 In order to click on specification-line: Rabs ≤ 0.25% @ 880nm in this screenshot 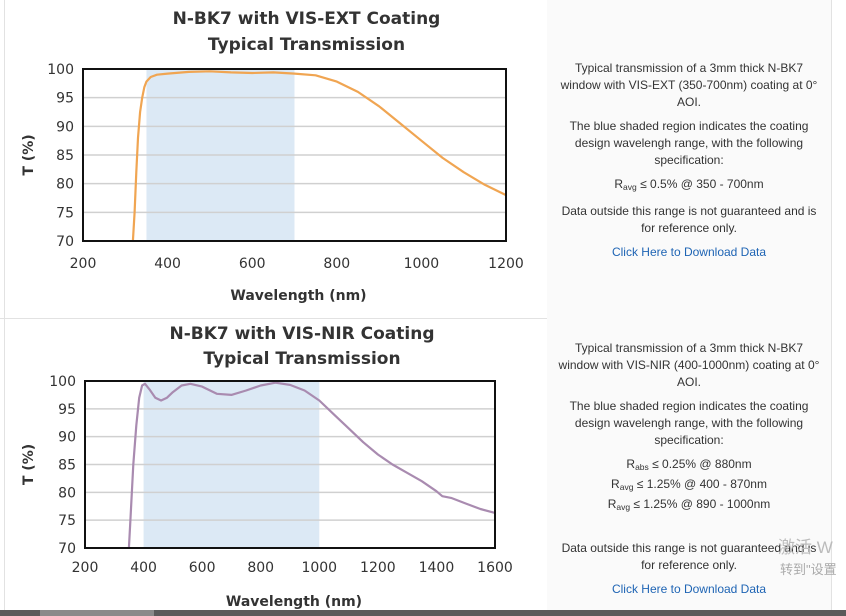, I will do `click(689, 466)`.